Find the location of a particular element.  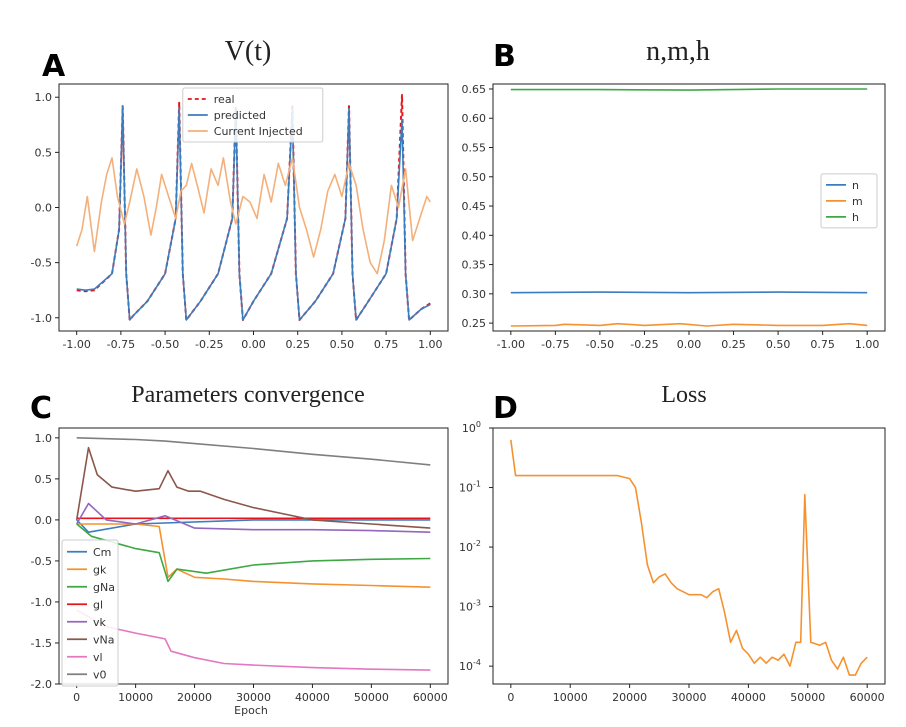

panel-title-d: Loss is located at coordinates (683, 395).